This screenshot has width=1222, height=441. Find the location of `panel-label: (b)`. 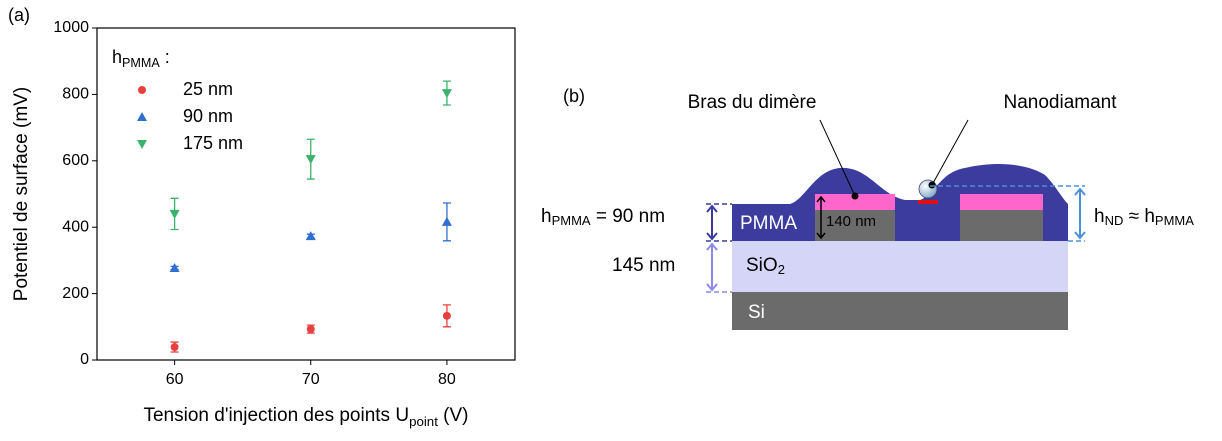

panel-label: (b) is located at coordinates (574, 96).